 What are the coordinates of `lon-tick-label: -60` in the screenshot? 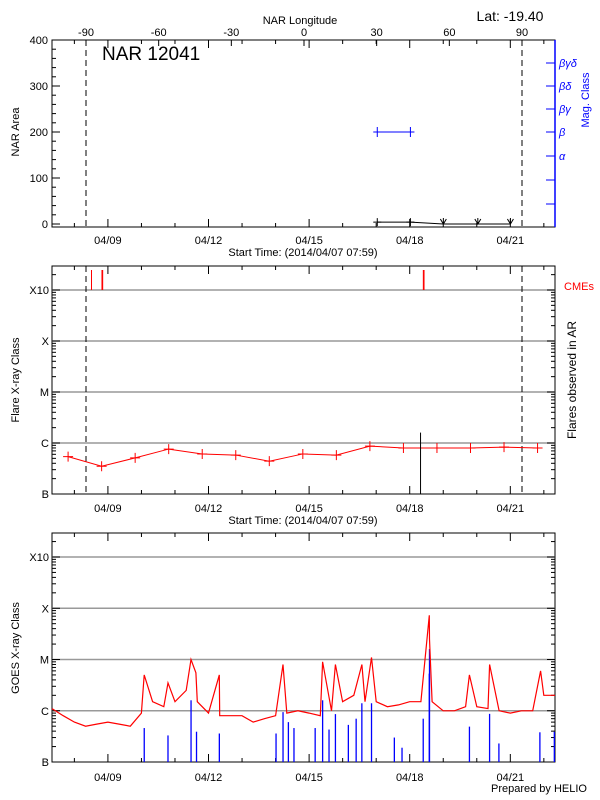 It's located at (159, 33).